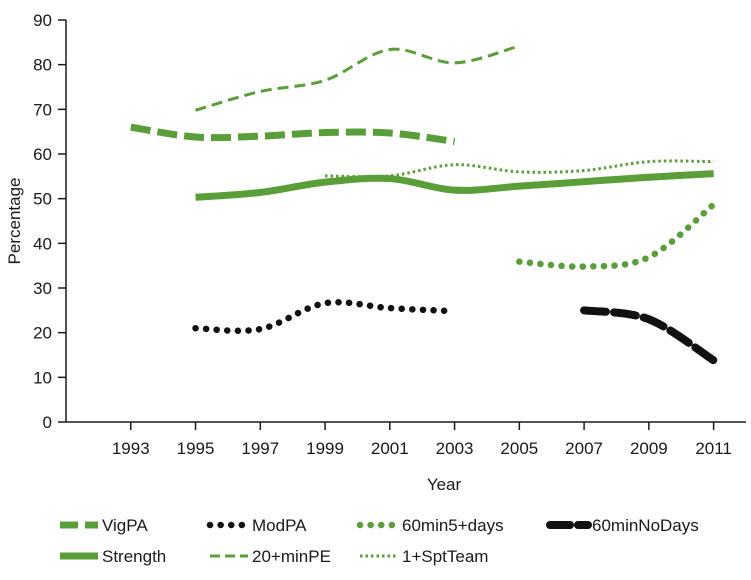 The width and height of the screenshot is (751, 580). What do you see at coordinates (325, 448) in the screenshot?
I see `x-tick-label: 1999` at bounding box center [325, 448].